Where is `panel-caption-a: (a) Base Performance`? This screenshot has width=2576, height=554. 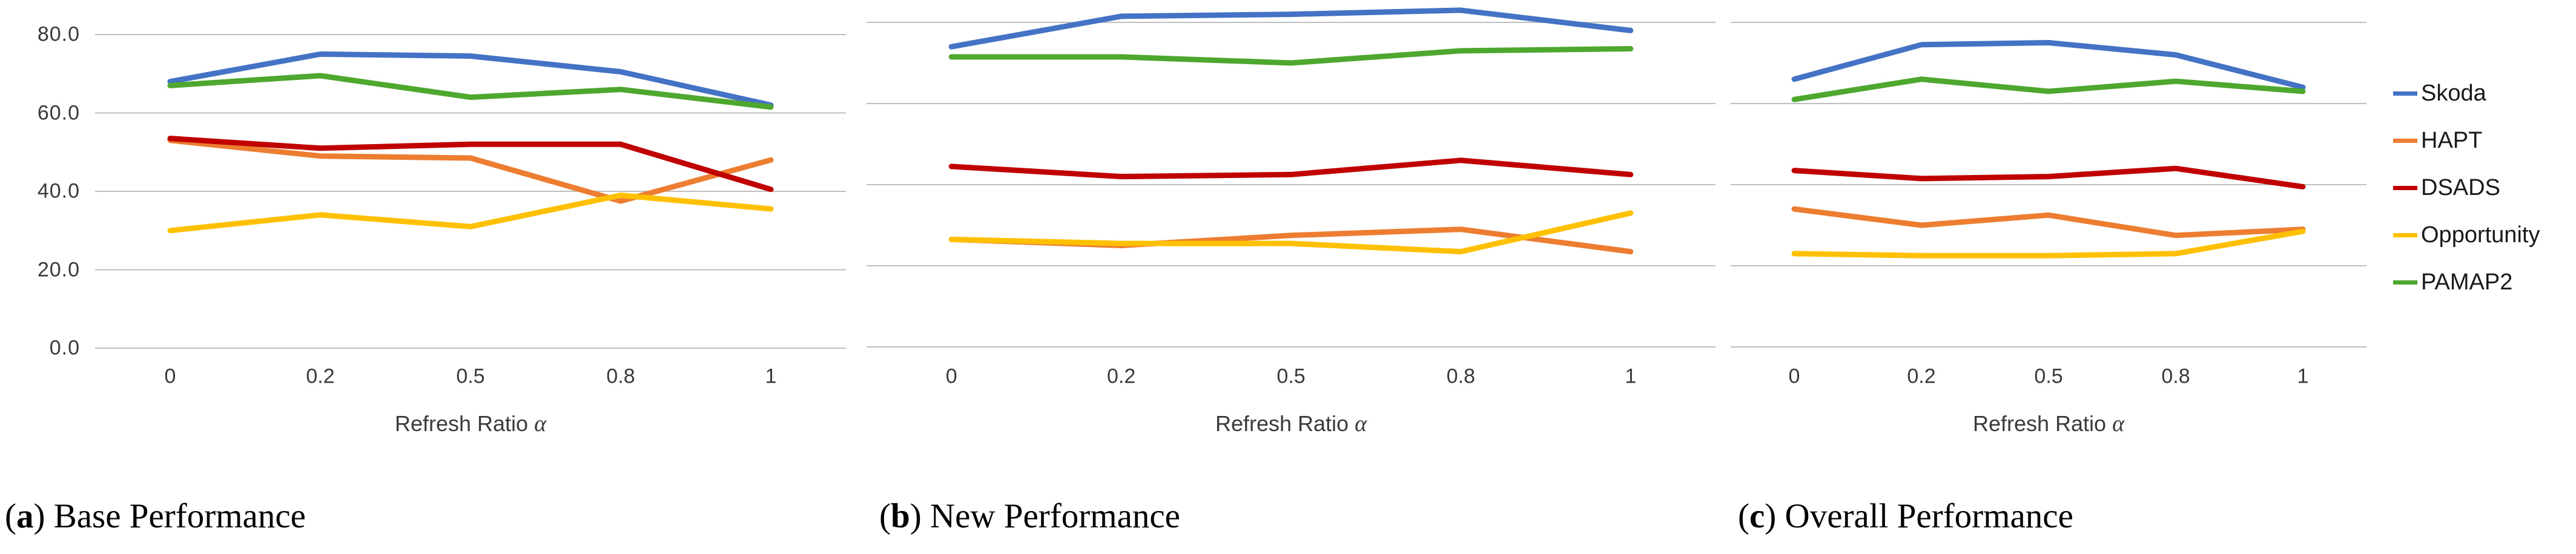
panel-caption-a: (a) Base Performance is located at coordinates (155, 516).